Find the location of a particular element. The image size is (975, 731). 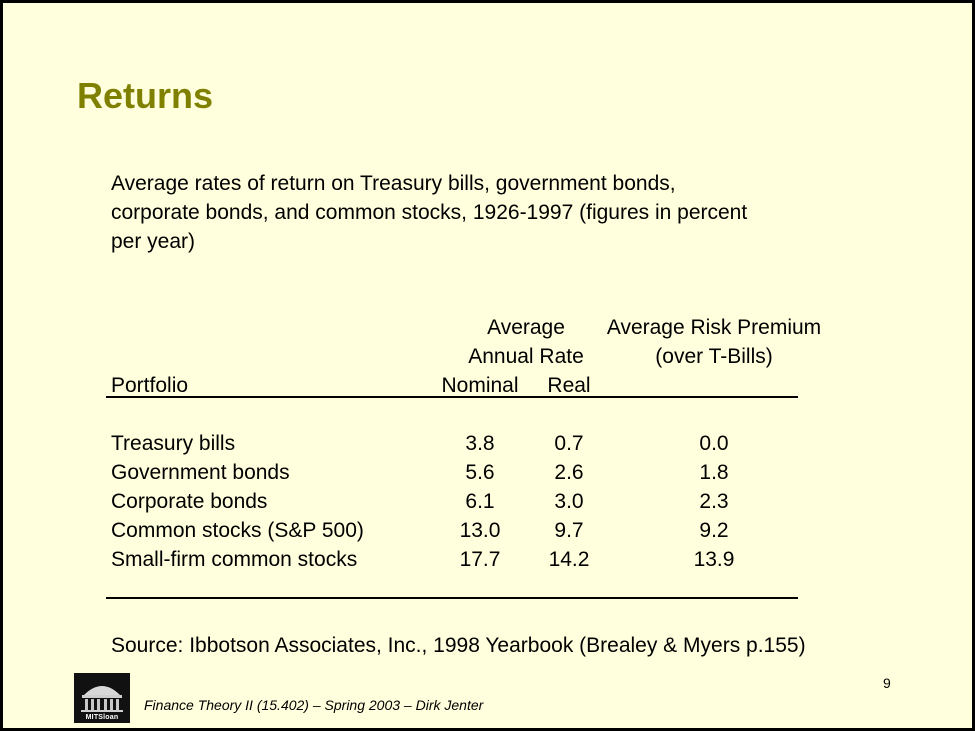

header-real: Real is located at coordinates (569, 385).